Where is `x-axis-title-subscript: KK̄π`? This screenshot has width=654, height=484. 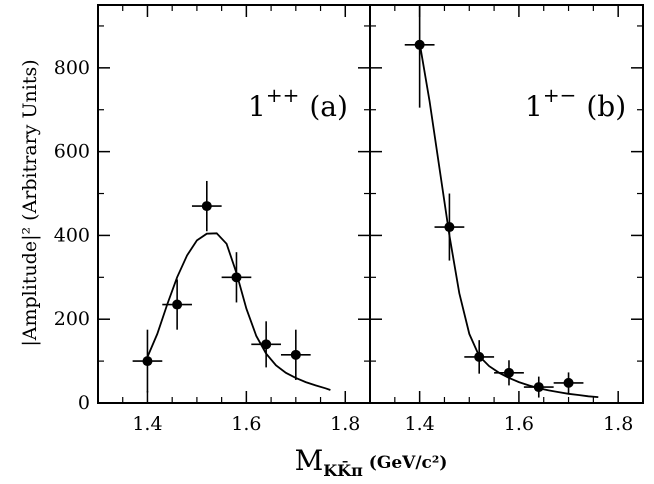 x-axis-title-subscript: KK̄π is located at coordinates (343, 470).